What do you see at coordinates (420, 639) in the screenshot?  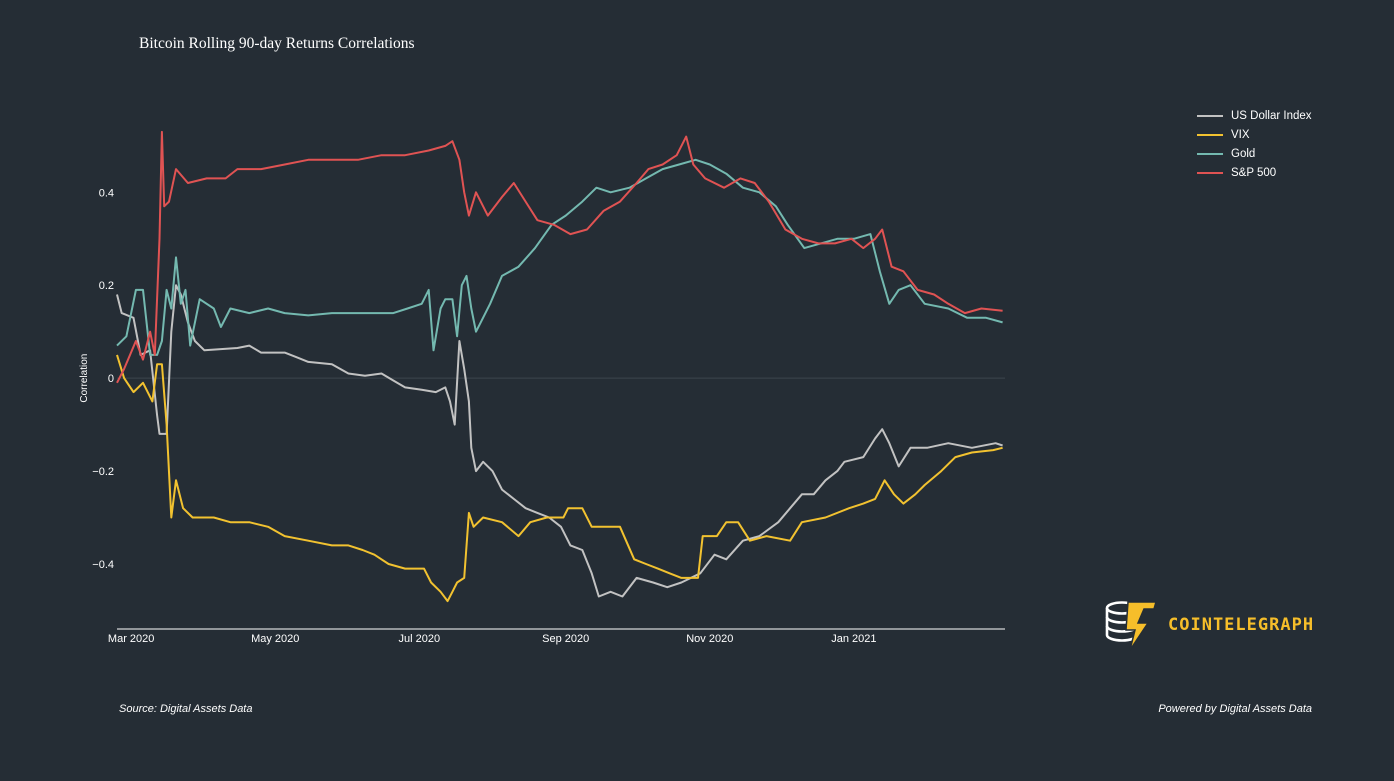 I see `x-tick-label: Jul 2020` at bounding box center [420, 639].